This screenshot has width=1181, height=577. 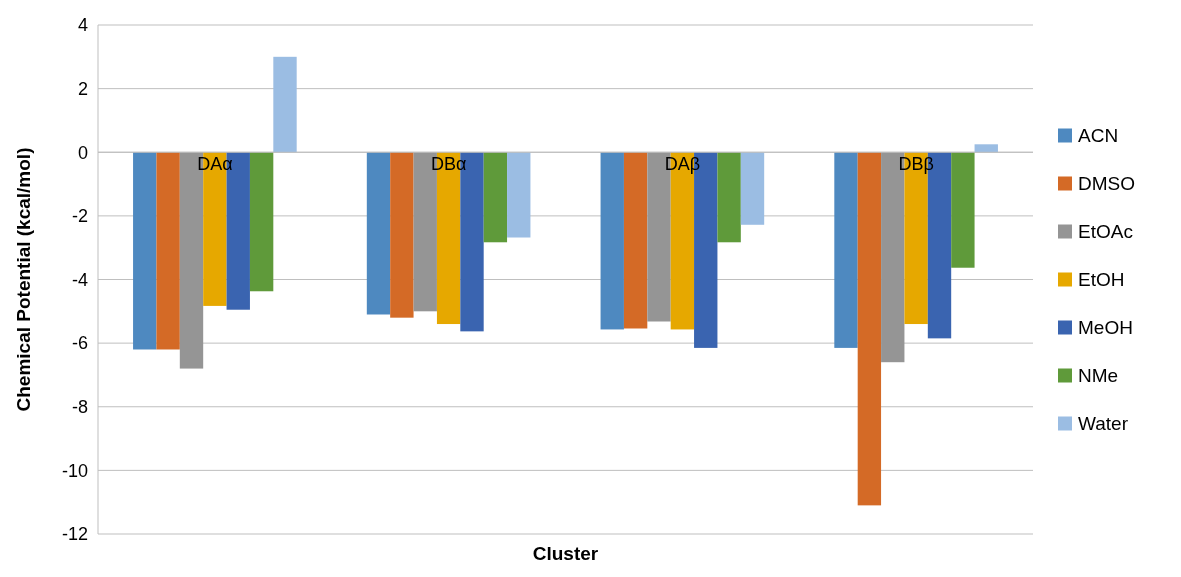 What do you see at coordinates (82, 88) in the screenshot?
I see `y-tick-label: 2` at bounding box center [82, 88].